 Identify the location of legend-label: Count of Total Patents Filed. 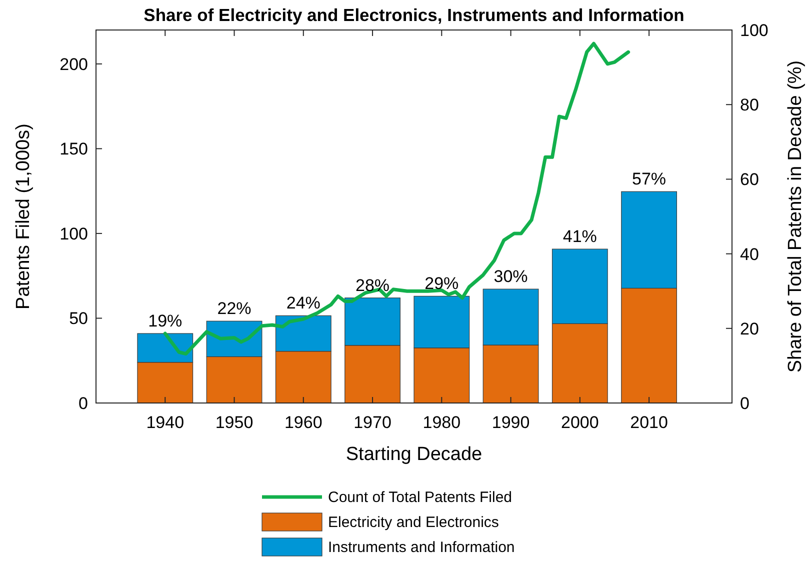
(420, 497).